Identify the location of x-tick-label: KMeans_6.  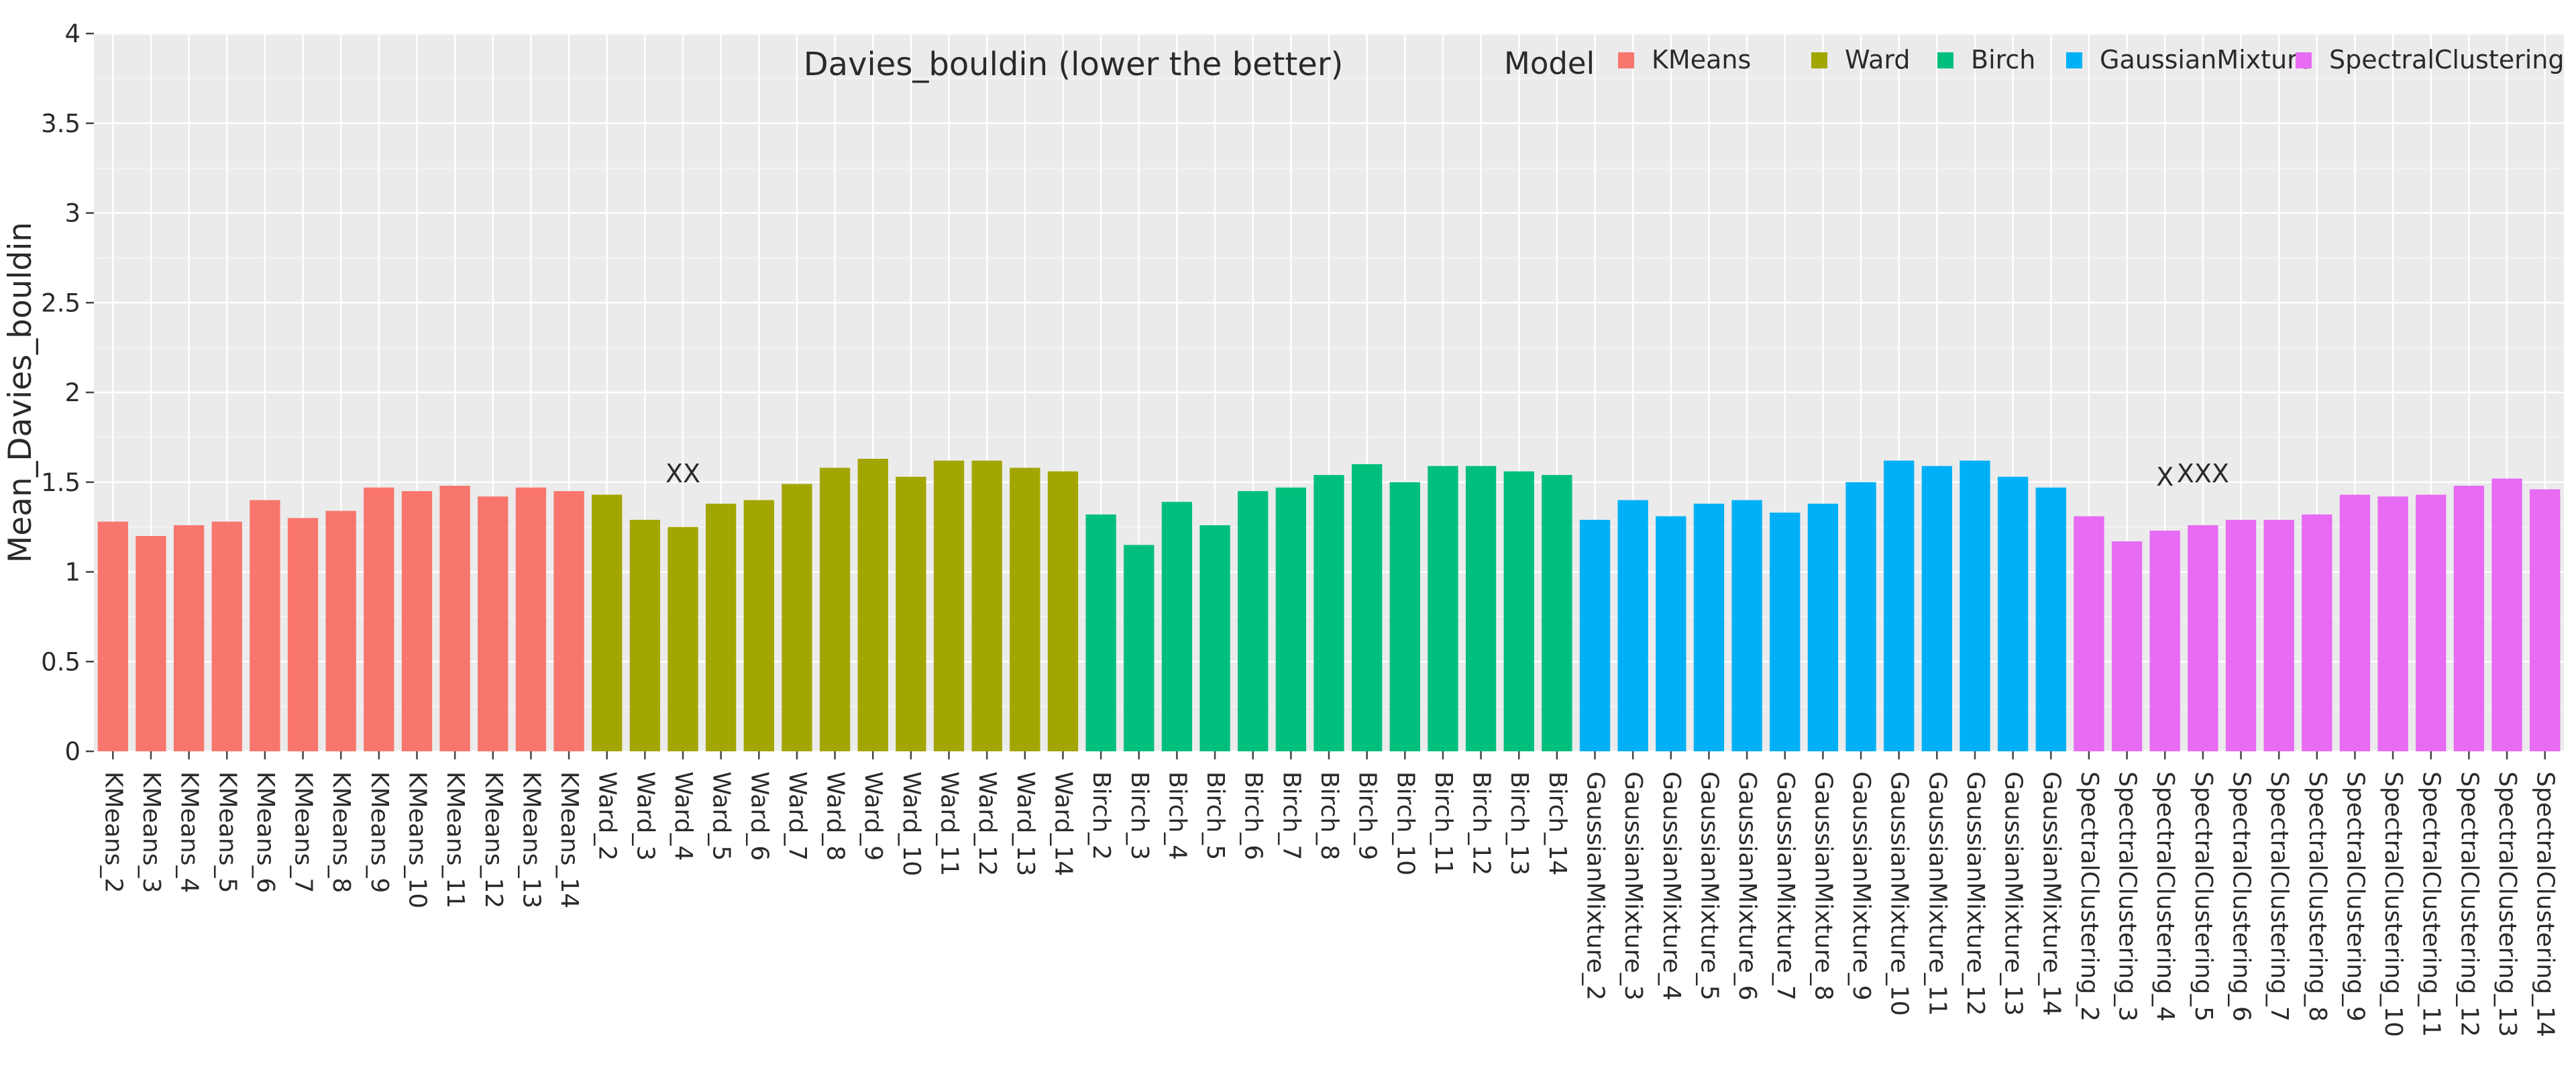
(265, 832).